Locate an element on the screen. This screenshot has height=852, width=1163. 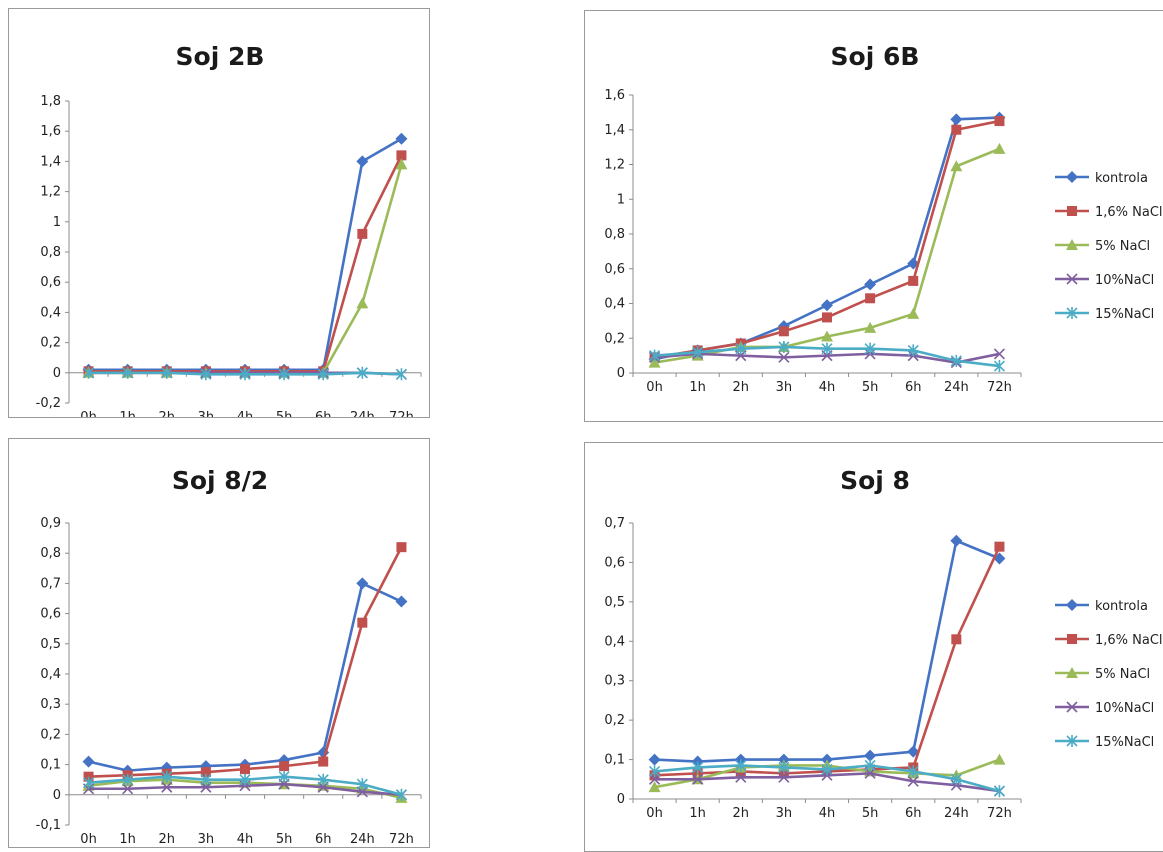
y-tick-label: 1,4 is located at coordinates (614, 130).